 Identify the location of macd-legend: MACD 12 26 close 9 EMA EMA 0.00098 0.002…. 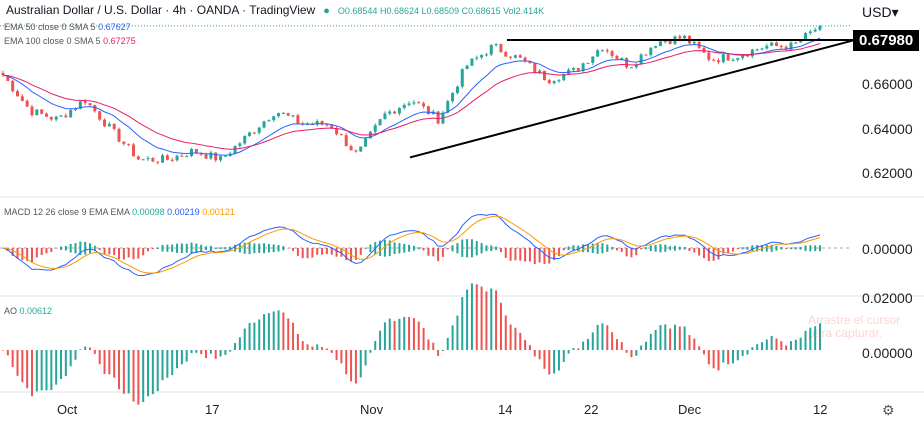
(119, 212).